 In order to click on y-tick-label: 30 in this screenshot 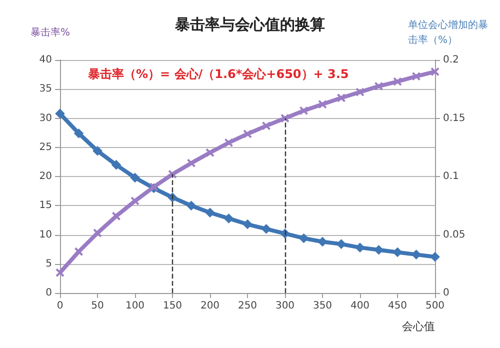, I will do `click(45, 118)`.